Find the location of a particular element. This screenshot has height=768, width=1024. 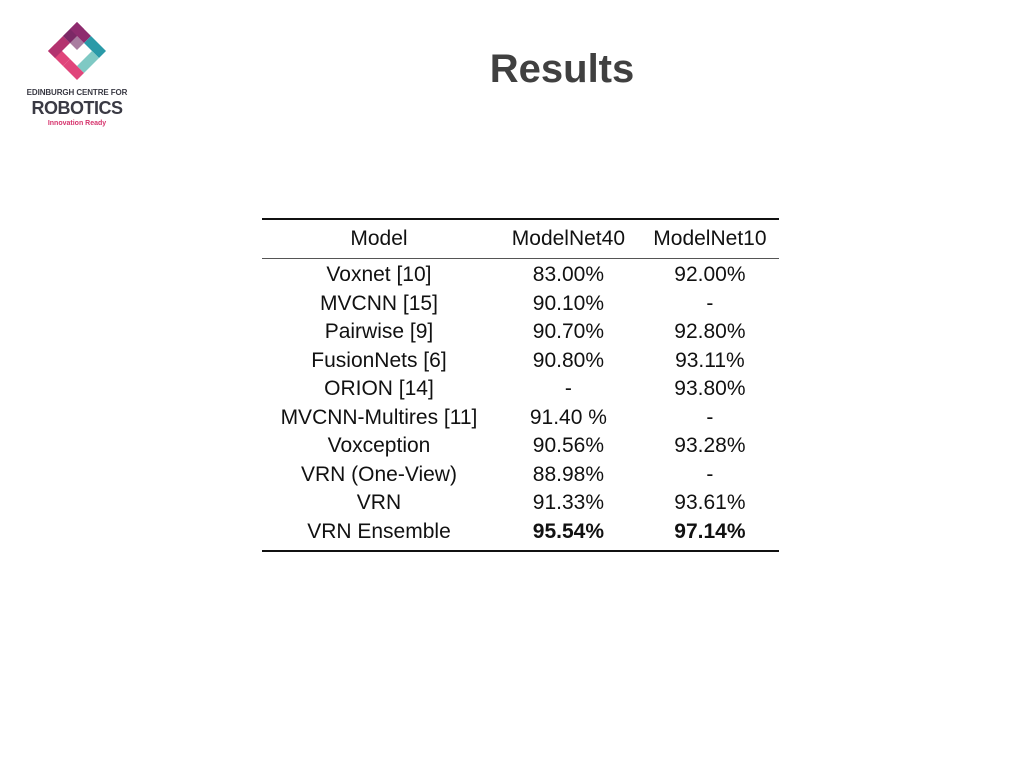

table-row: Pairwise [9] 90.70% 92.80% is located at coordinates (520, 332).